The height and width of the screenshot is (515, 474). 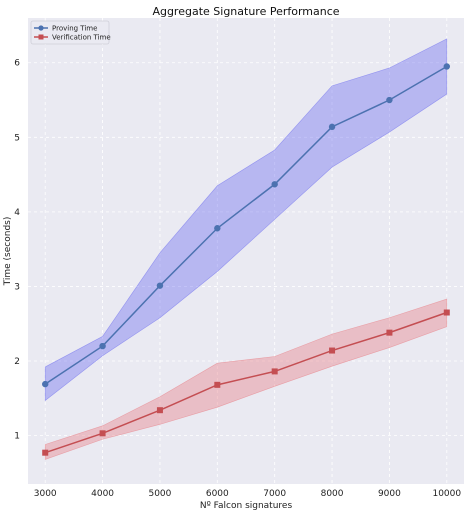 What do you see at coordinates (217, 494) in the screenshot?
I see `x-tick-label: 6000` at bounding box center [217, 494].